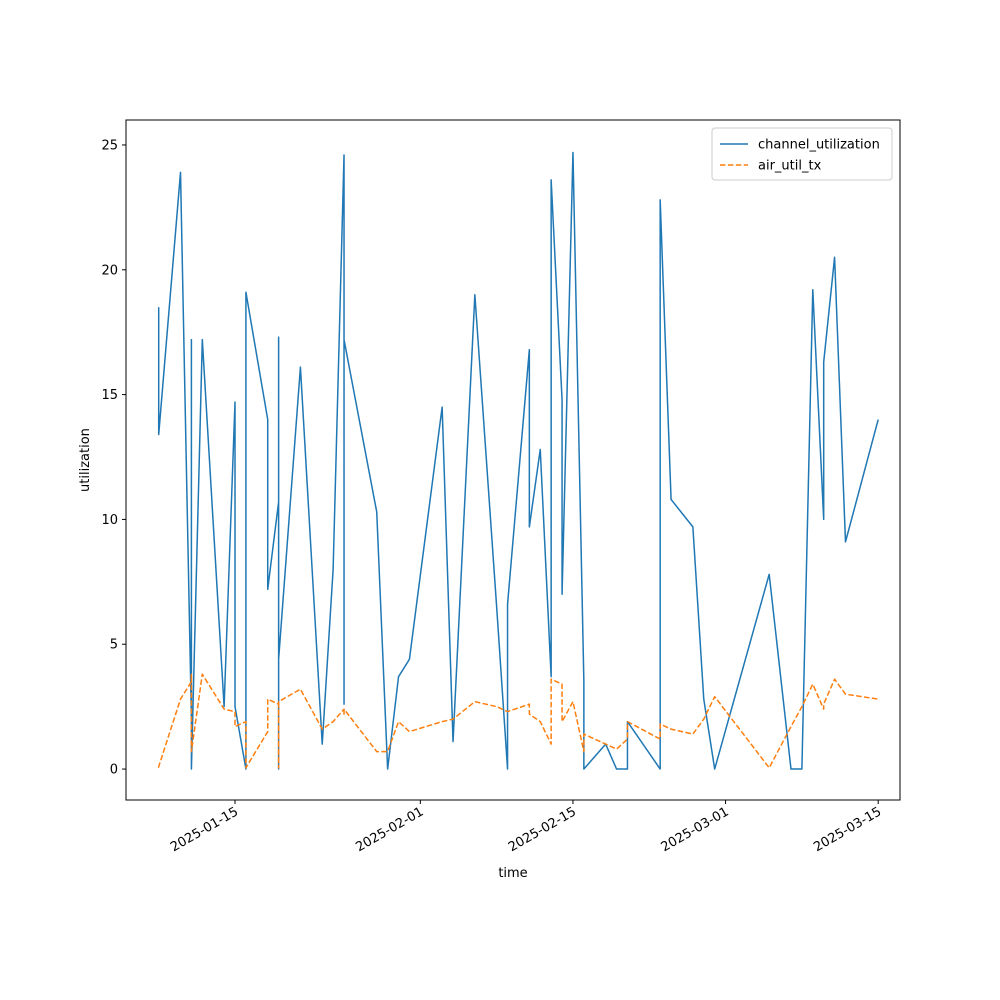 The width and height of the screenshot is (1000, 1000). I want to click on y-tick-label: 0, so click(114, 770).